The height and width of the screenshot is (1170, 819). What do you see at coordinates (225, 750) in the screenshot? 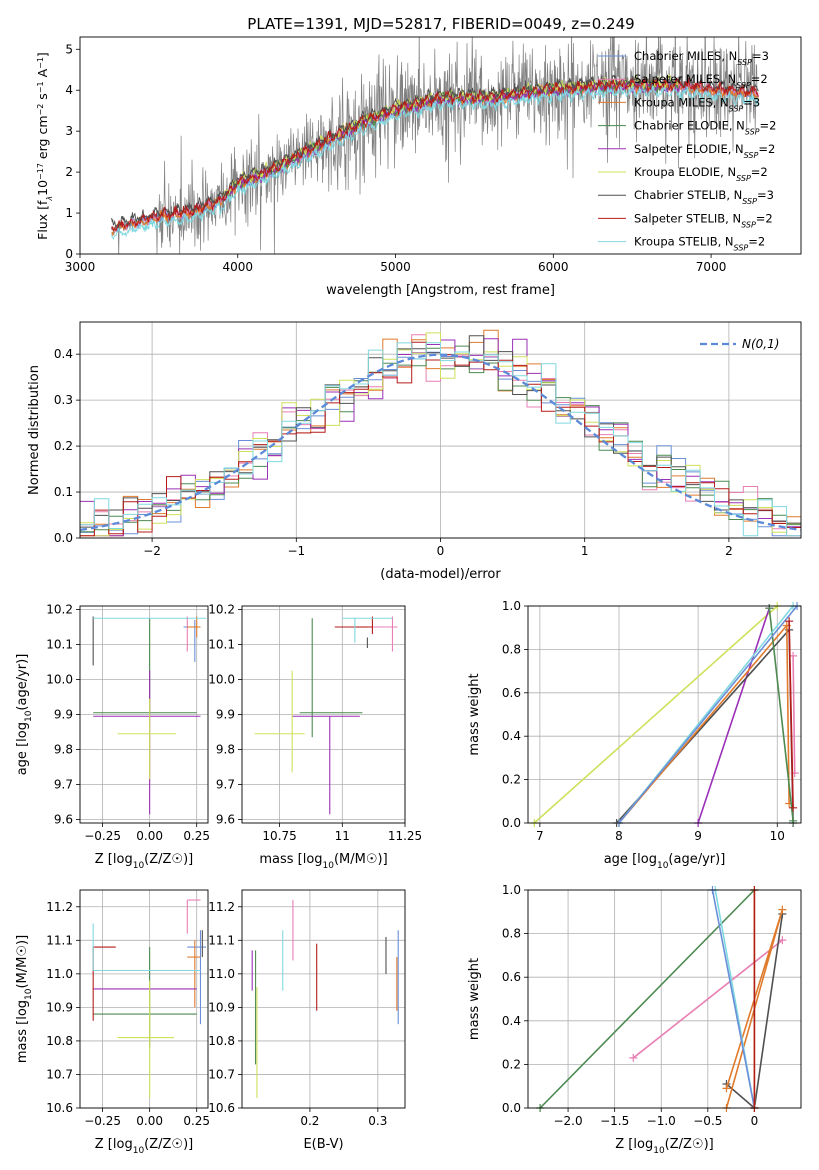
I see `y-tick-label: 9.8` at bounding box center [225, 750].